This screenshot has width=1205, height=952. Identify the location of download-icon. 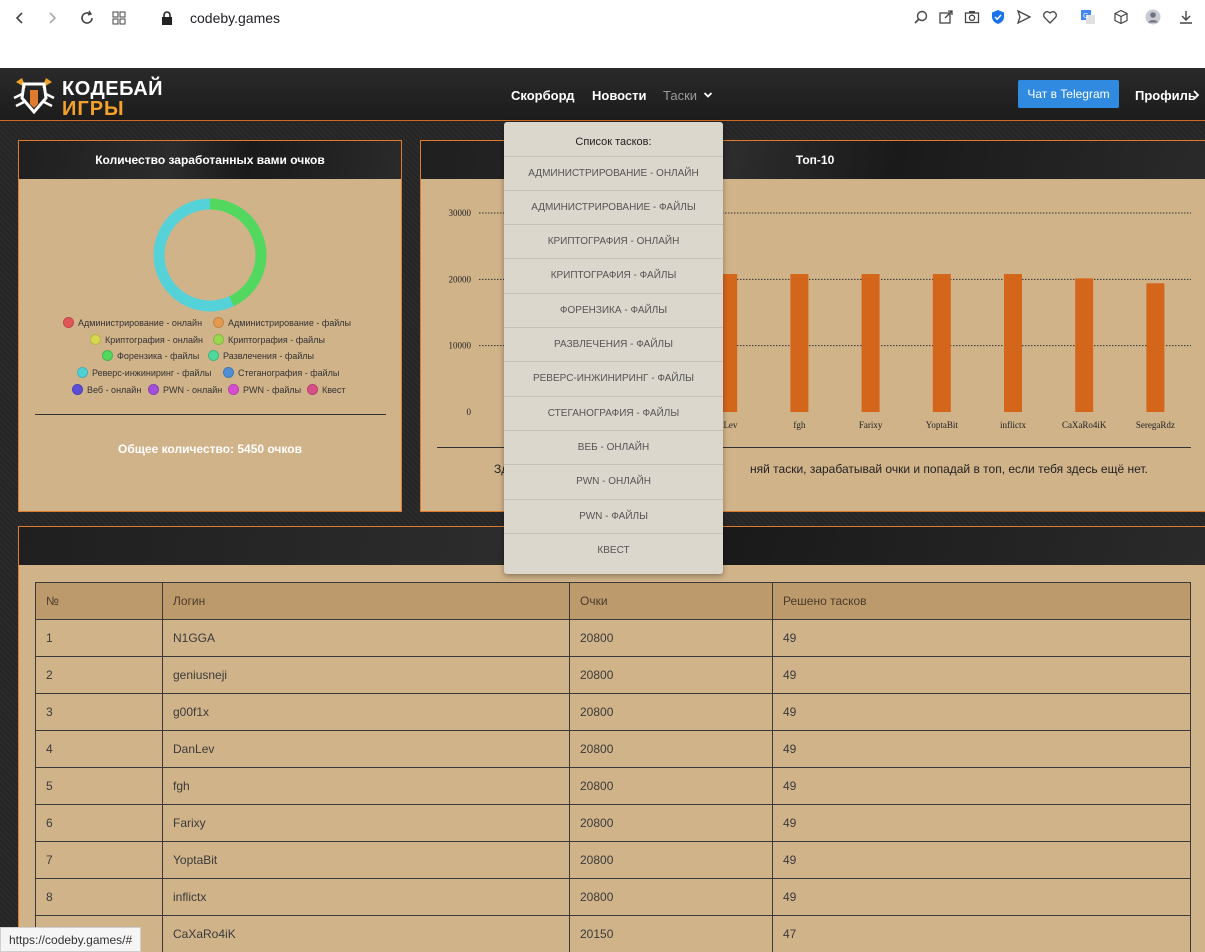
(1186, 17).